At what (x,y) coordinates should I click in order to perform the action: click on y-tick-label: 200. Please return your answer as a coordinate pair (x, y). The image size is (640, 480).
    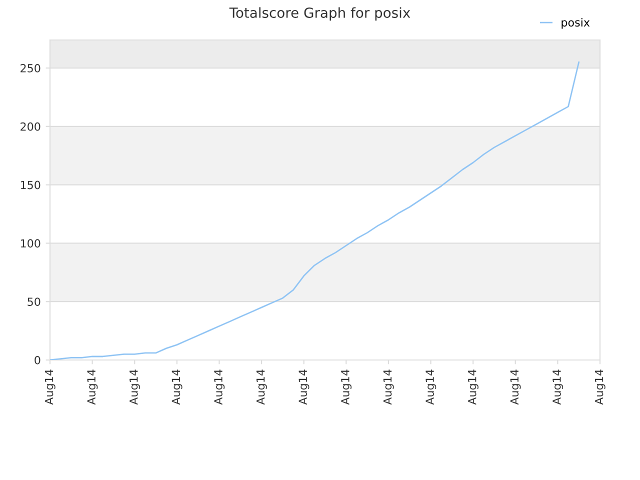
    Looking at the image, I should click on (30, 126).